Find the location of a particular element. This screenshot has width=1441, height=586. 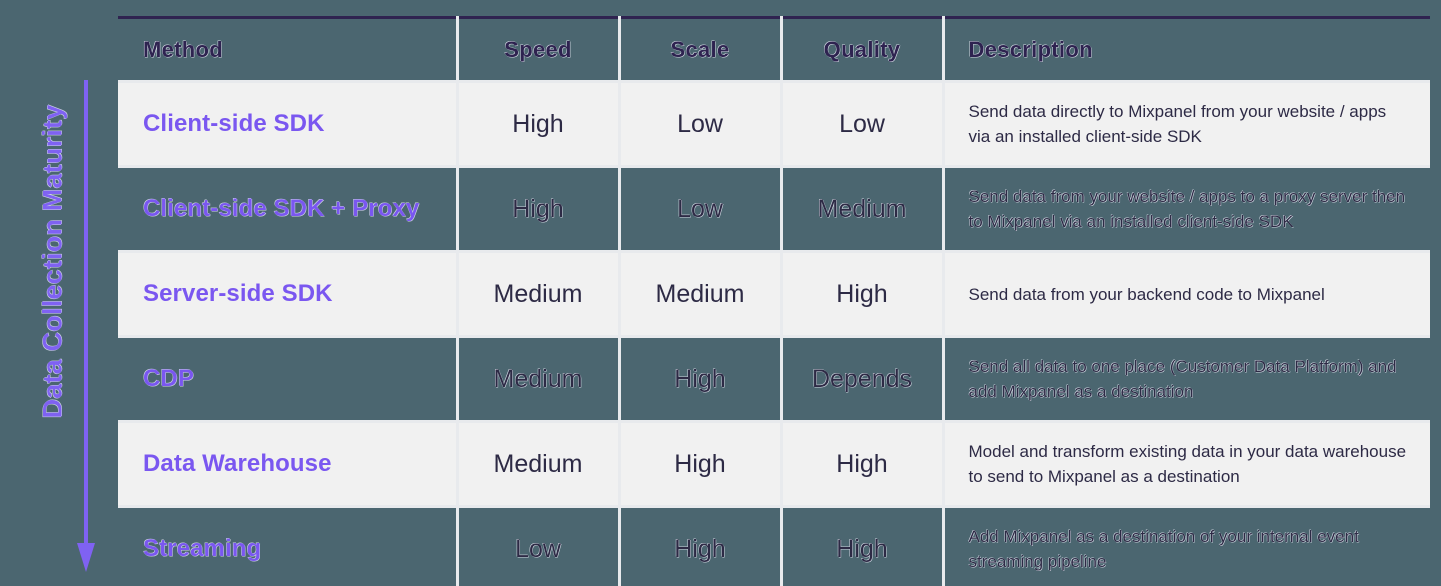

cell-method: Server-side SDK is located at coordinates (288, 294).